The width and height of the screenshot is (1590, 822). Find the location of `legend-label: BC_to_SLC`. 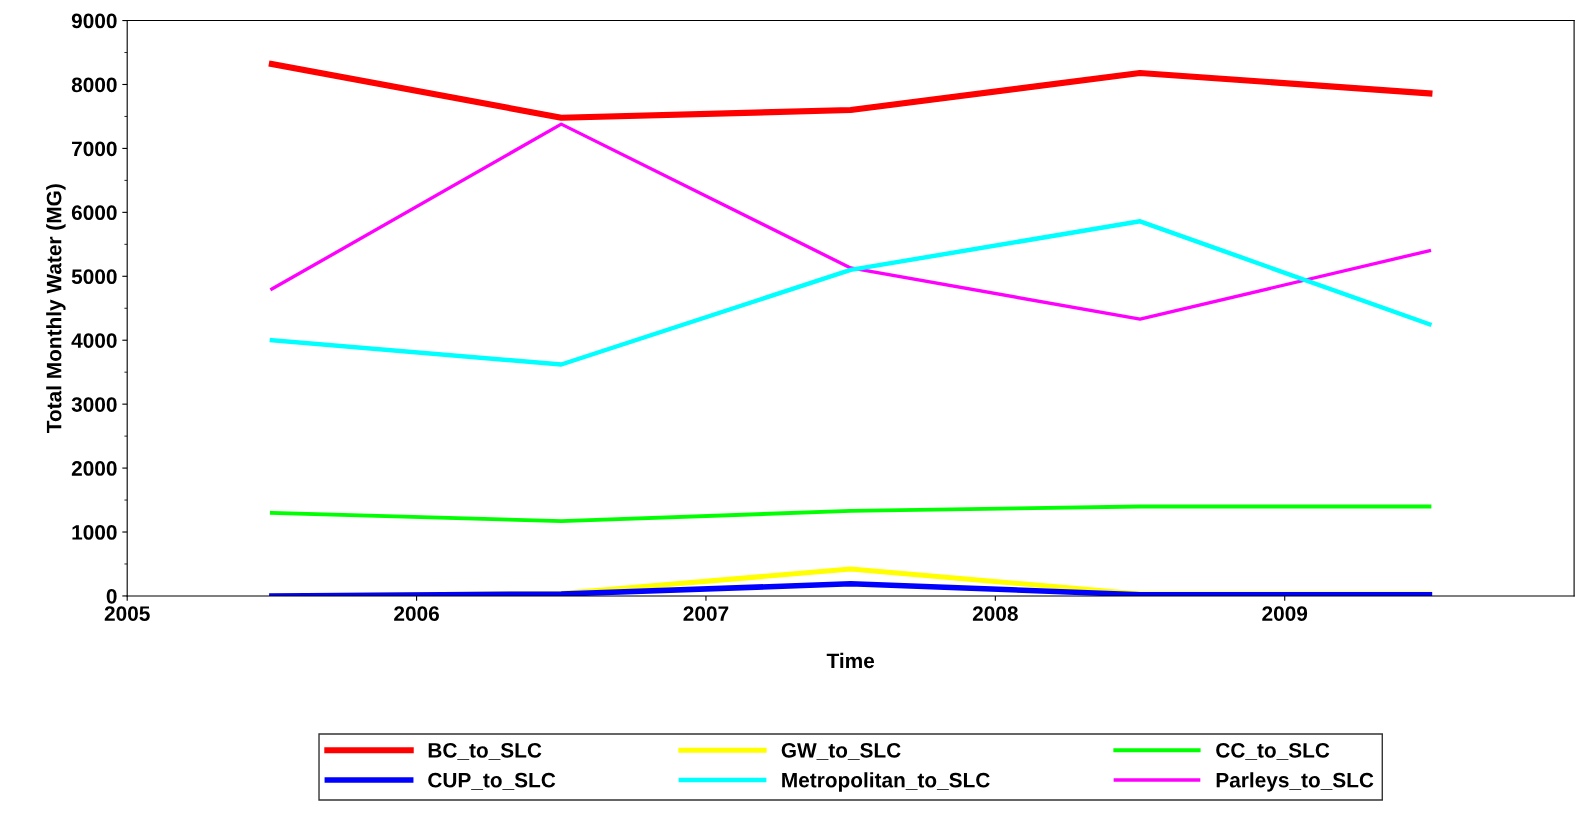

legend-label: BC_to_SLC is located at coordinates (485, 751).